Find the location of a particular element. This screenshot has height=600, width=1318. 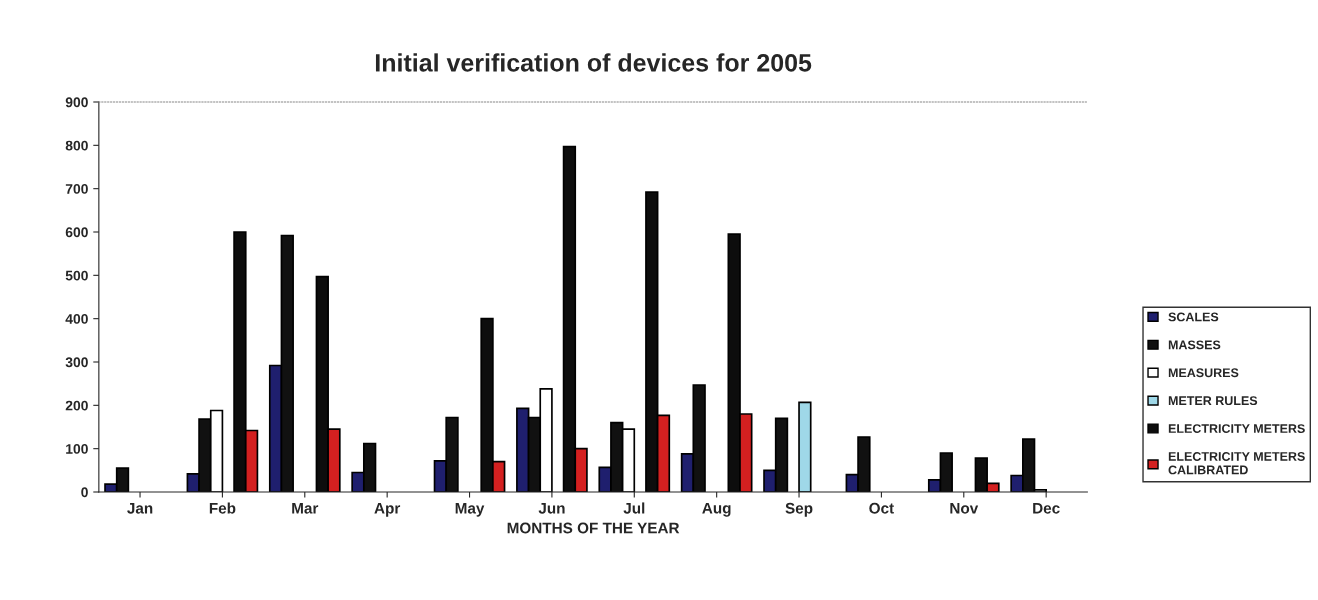

legend-label: ELECTRICITY METERS is located at coordinates (1236, 428).